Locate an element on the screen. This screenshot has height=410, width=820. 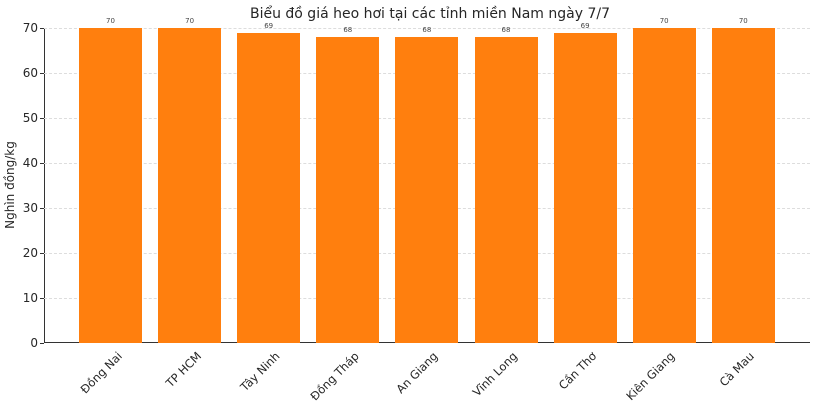
x-tick-label: TP HCM is located at coordinates (183, 370).